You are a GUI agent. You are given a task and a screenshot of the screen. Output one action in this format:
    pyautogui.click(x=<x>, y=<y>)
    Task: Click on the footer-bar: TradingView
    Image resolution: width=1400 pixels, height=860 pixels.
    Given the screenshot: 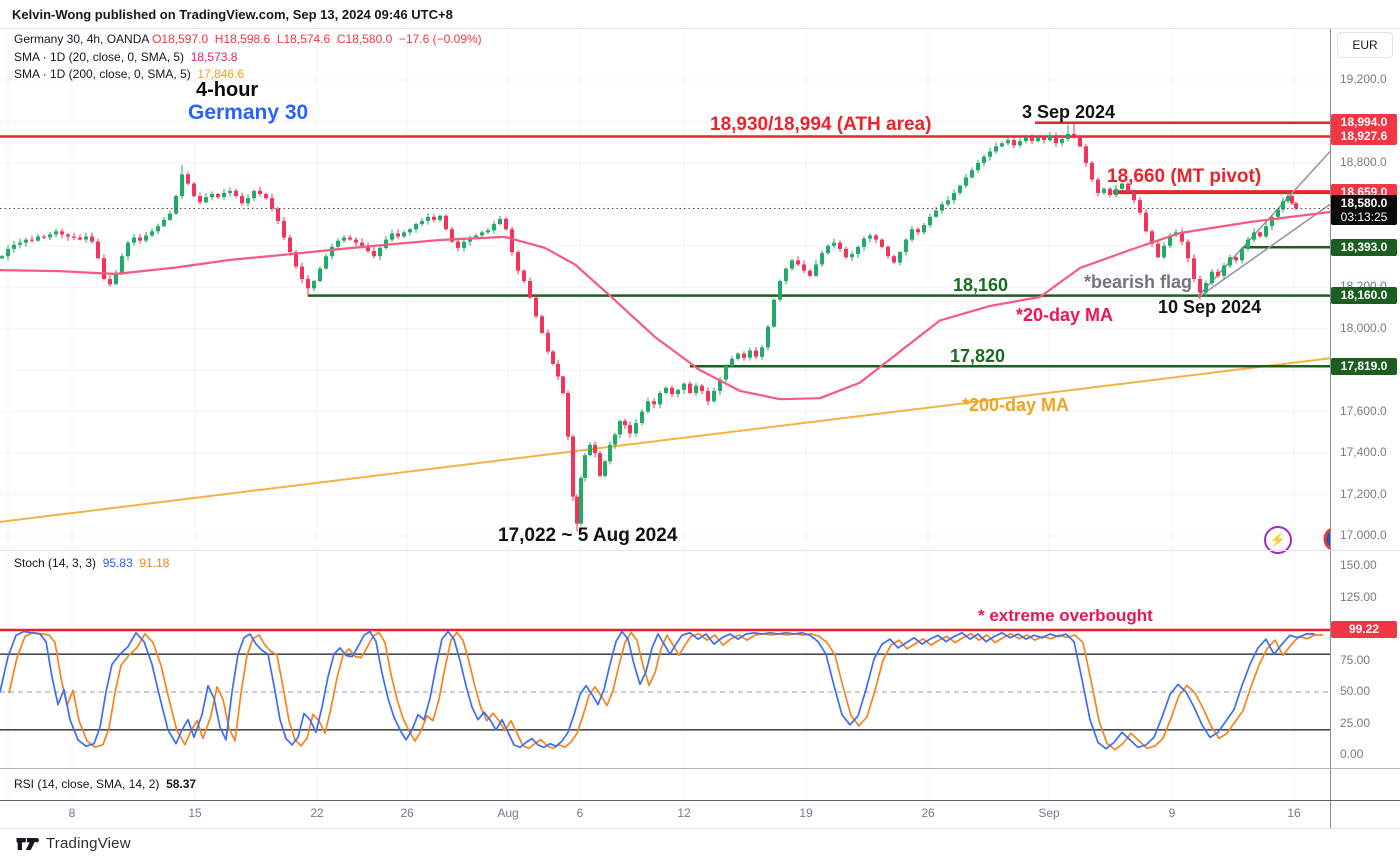 What is the action you would take?
    pyautogui.click(x=700, y=844)
    